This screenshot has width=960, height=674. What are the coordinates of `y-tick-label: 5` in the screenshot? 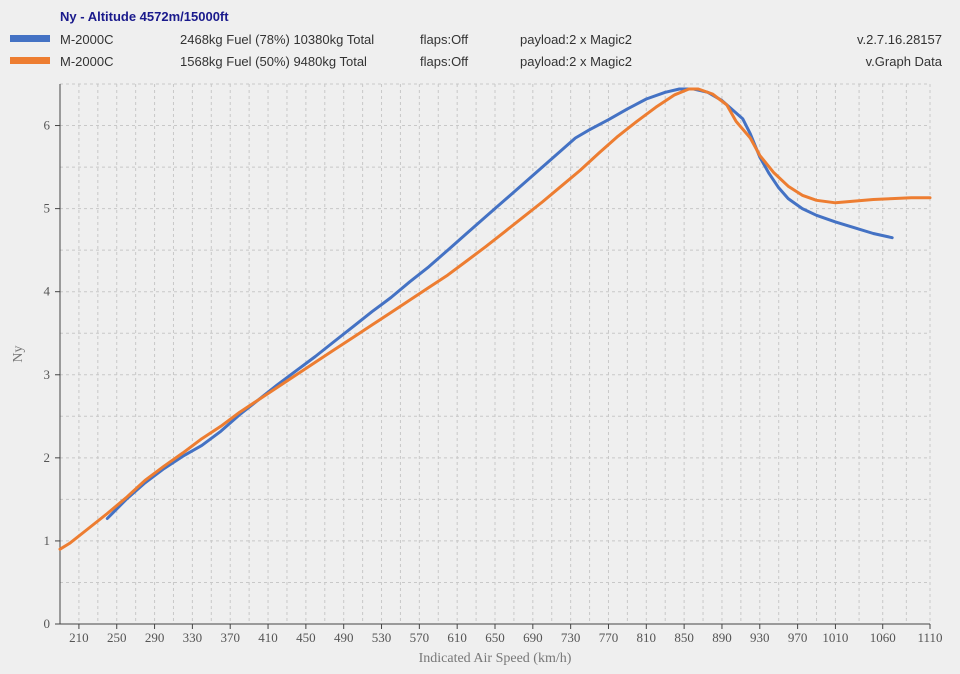 It's located at (47, 208).